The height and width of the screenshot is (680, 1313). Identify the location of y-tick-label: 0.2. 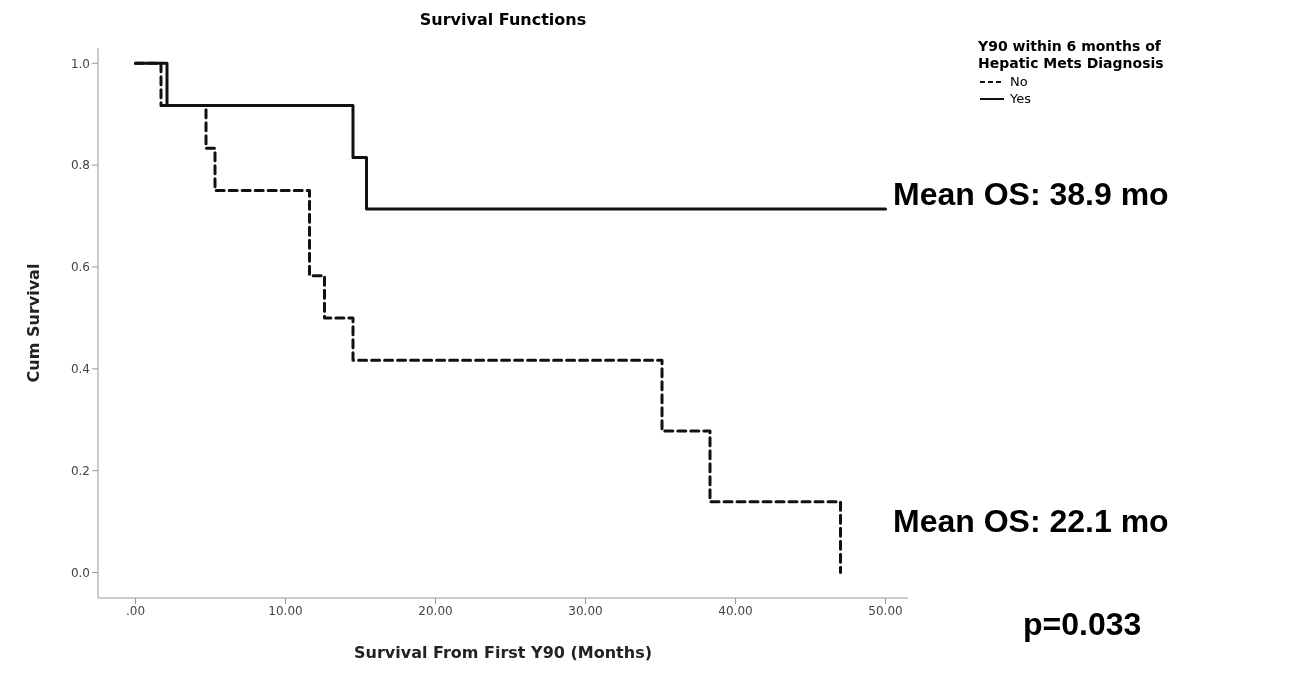
(80, 470).